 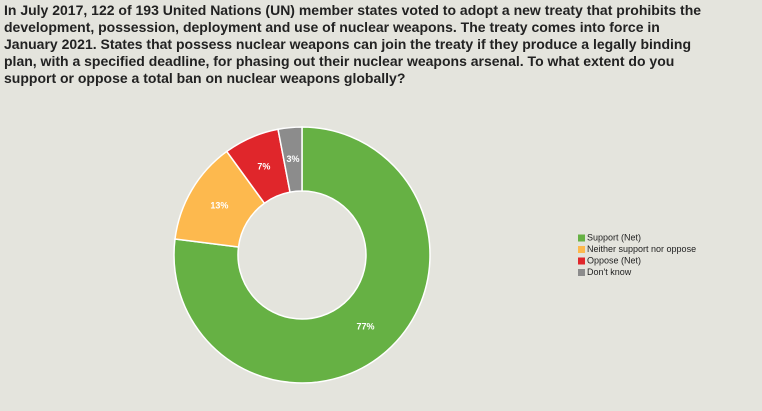 I want to click on legend-label: Don't know, so click(x=609, y=272).